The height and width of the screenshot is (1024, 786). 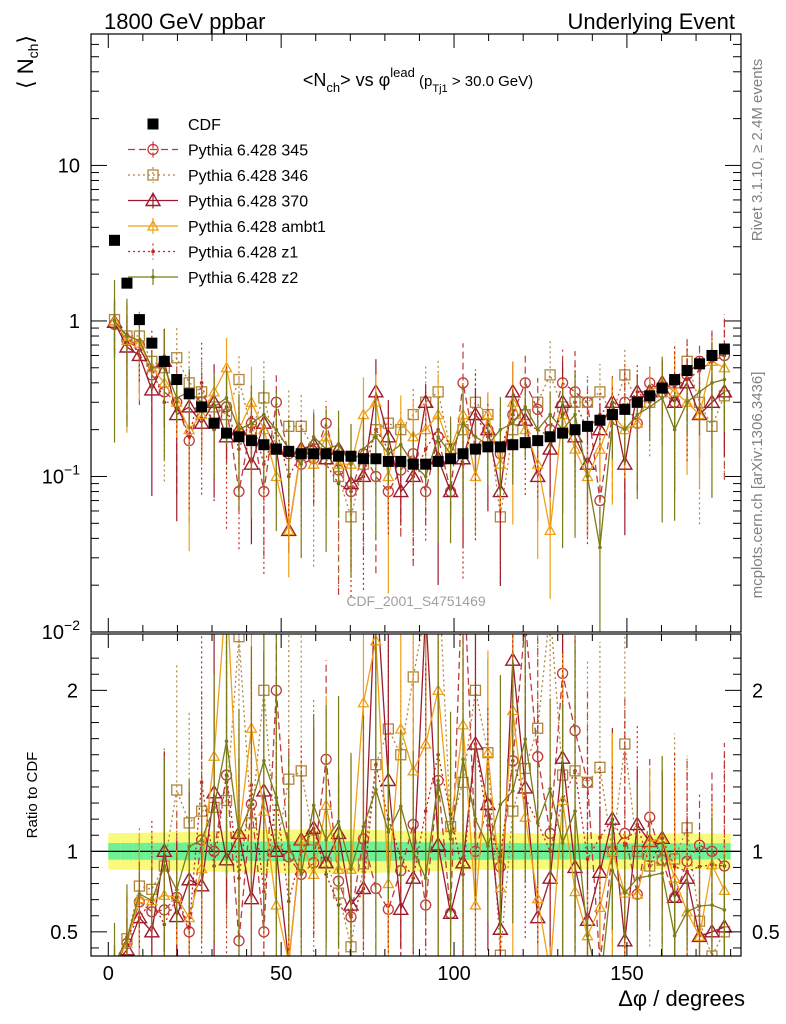 What do you see at coordinates (757, 691) in the screenshot?
I see `ratio-y-tick-label-right: 2` at bounding box center [757, 691].